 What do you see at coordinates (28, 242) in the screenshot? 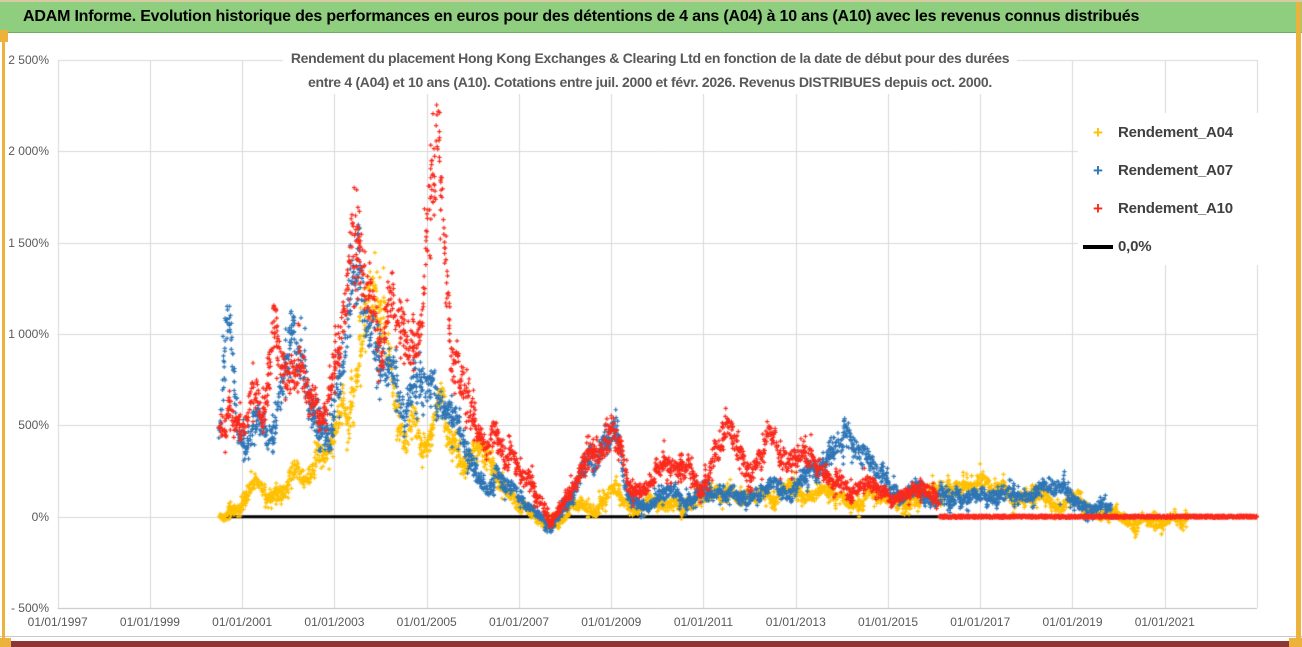
I see `y-tick-label: 1 500%` at bounding box center [28, 242].